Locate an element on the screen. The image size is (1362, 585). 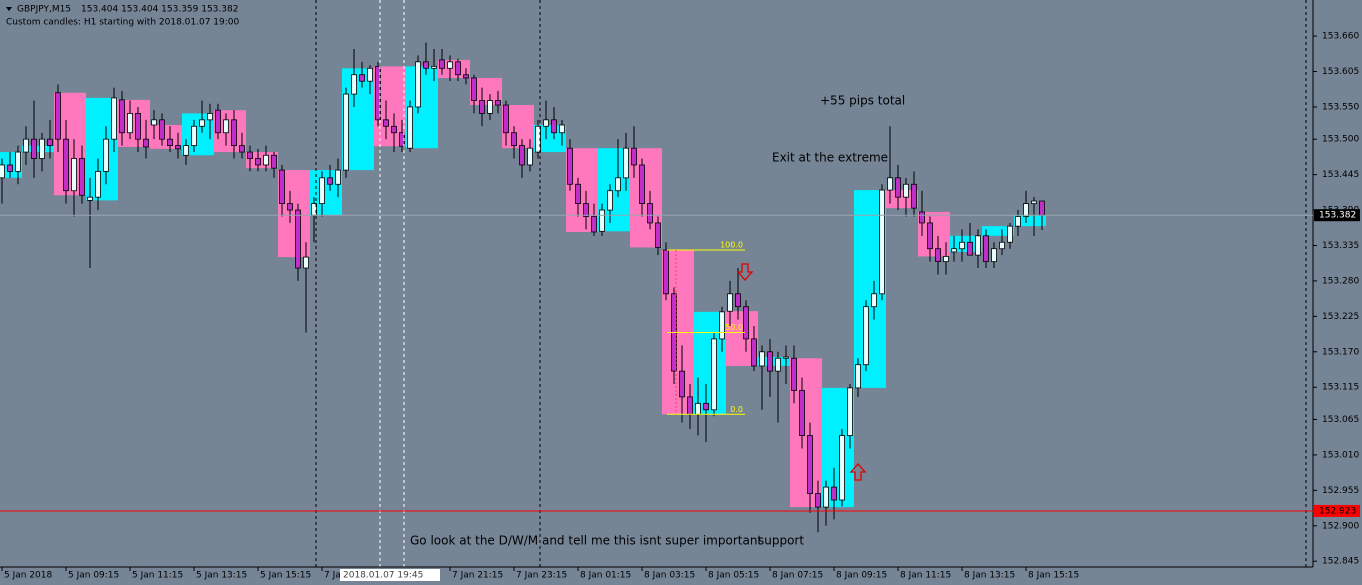
price-label: 152.923 is located at coordinates (1337, 511).